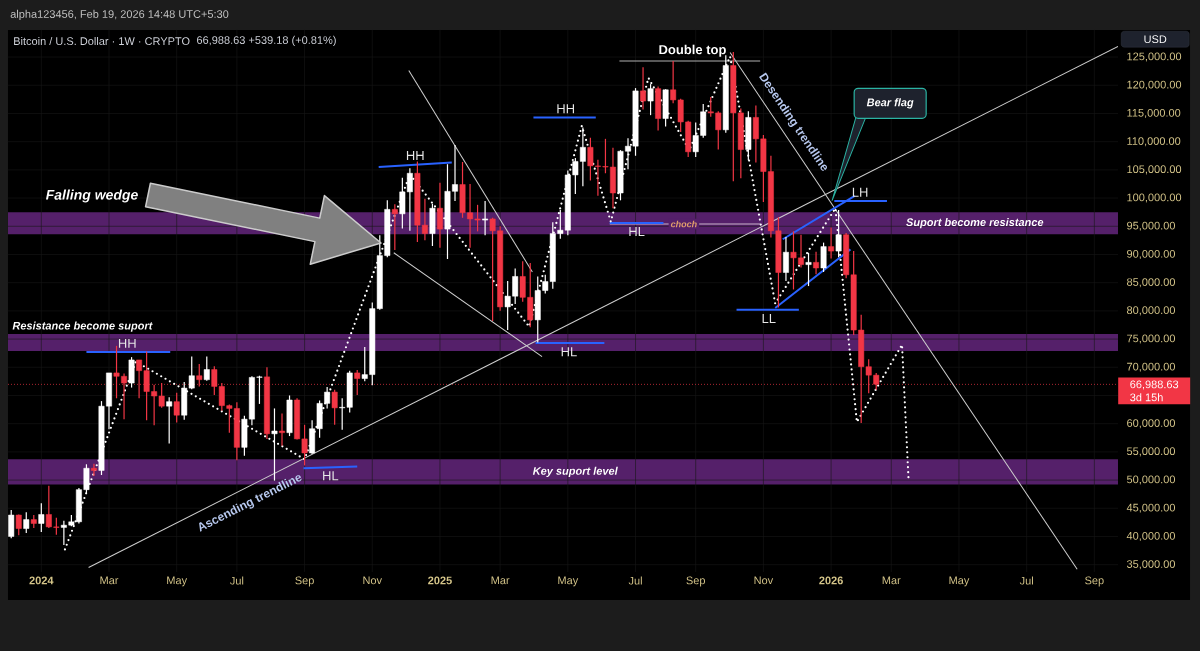  I want to click on y-tick-label: 100,000.00, so click(1154, 198).